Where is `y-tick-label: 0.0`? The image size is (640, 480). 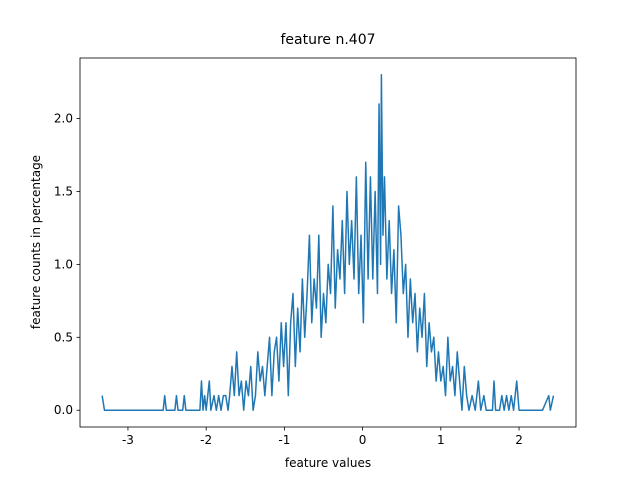
y-tick-label: 0.0 is located at coordinates (63, 410).